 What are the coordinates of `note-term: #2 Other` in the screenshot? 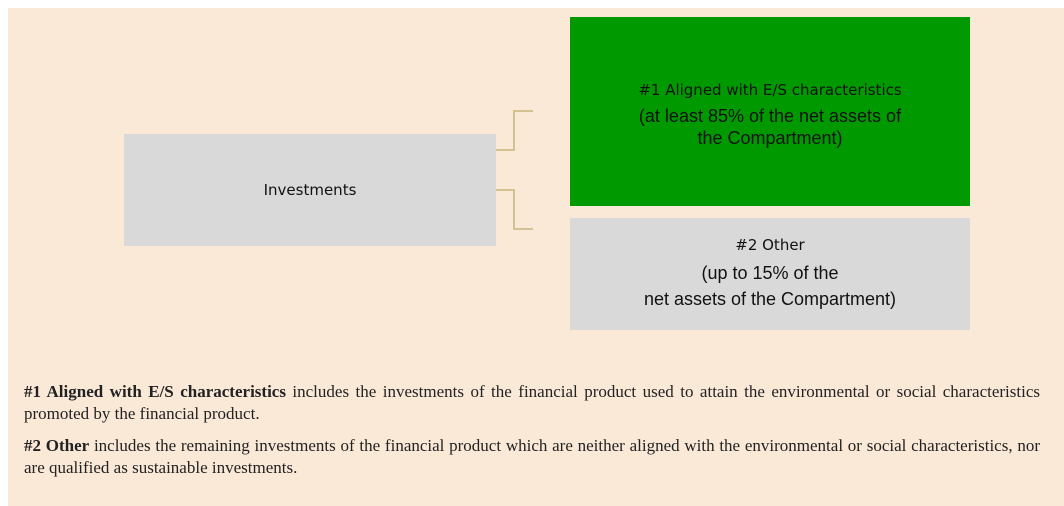 It's located at (57, 445).